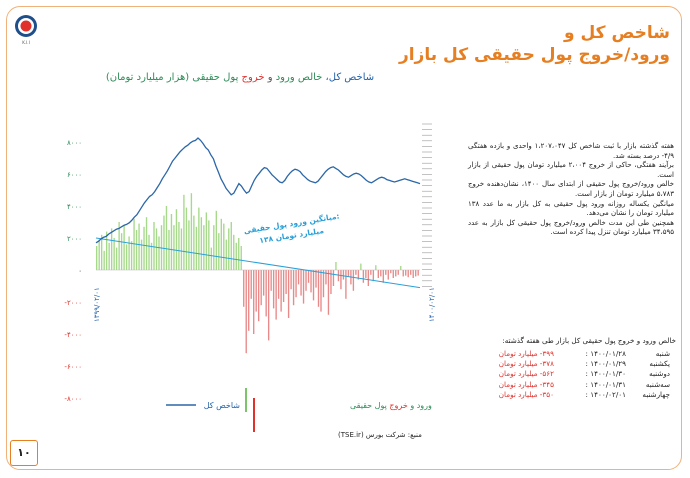 The height and width of the screenshot is (478, 690). What do you see at coordinates (572, 354) in the screenshot?
I see `weekly-row: شنبه ۱۴۰۰/۰۱/۲۸ : ۳۹۹- میلیارد تومان` at bounding box center [572, 354].